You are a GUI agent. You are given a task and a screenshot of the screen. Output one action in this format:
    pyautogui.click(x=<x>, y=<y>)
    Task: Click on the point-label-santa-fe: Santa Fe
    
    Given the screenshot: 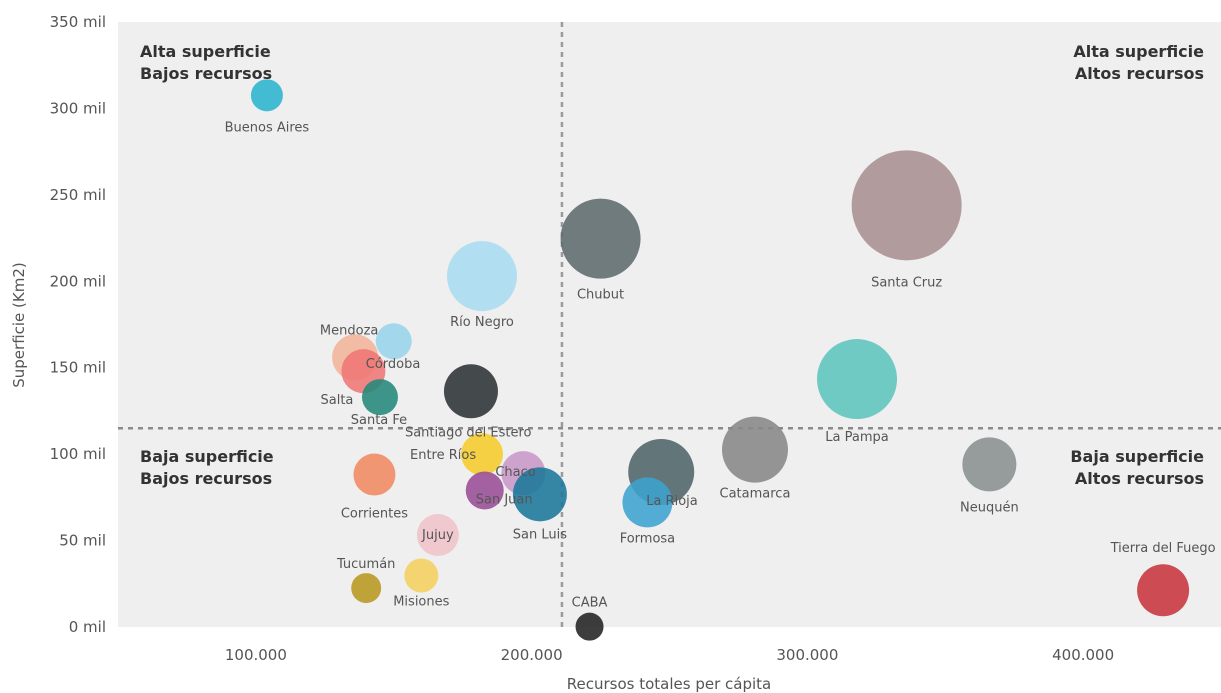 What is the action you would take?
    pyautogui.click(x=379, y=420)
    